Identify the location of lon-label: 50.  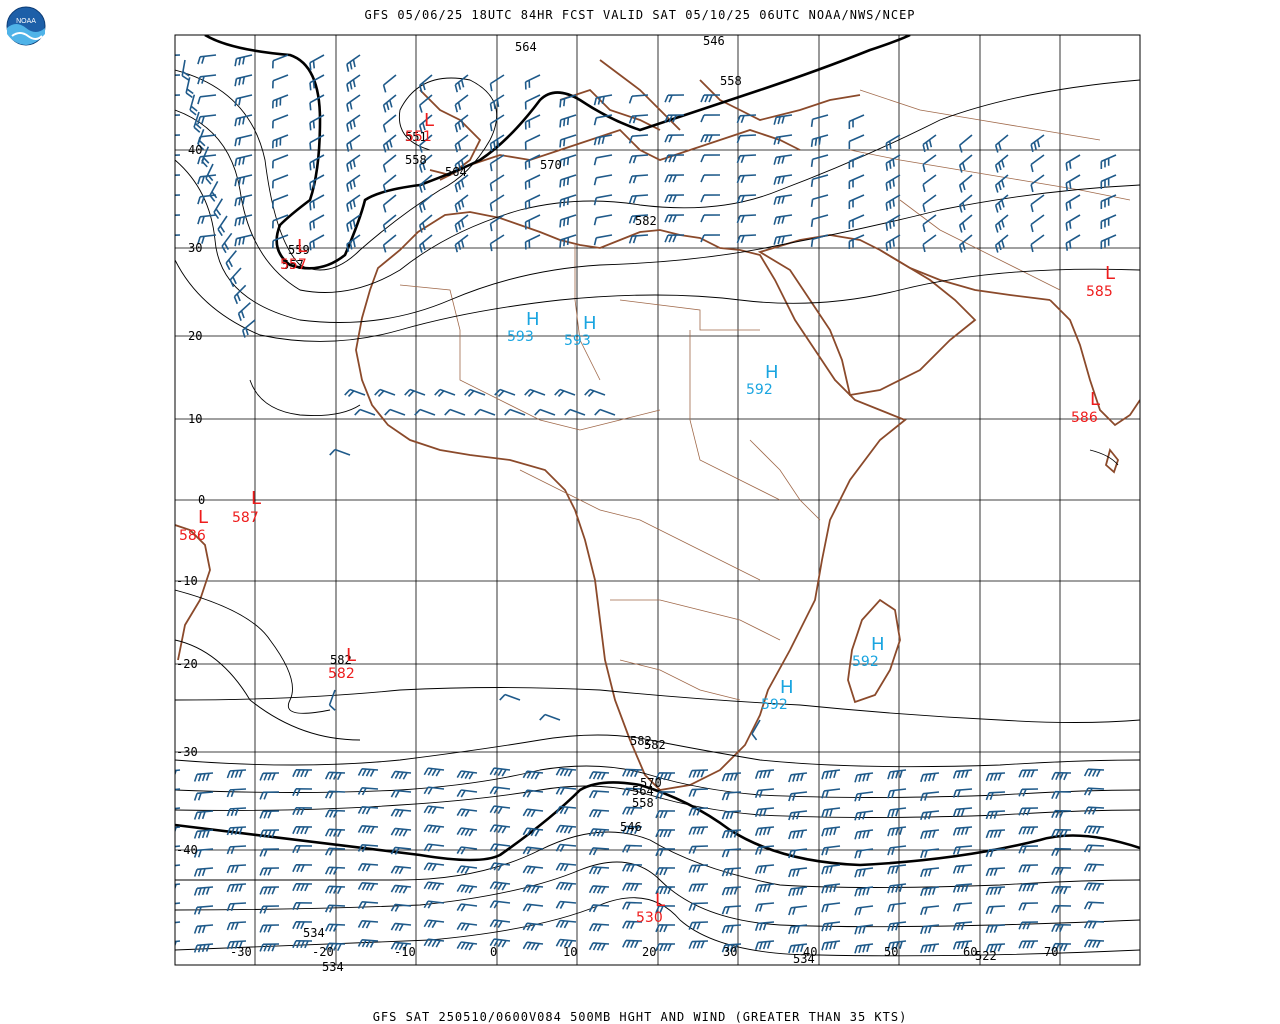
(891, 952).